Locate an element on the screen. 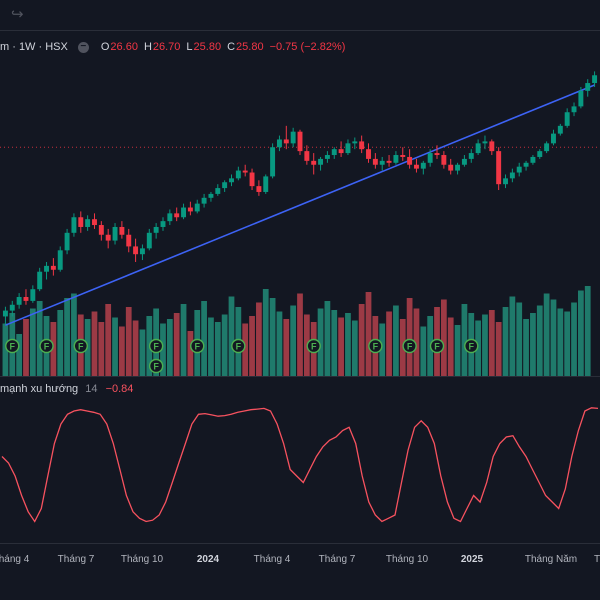 The height and width of the screenshot is (600, 600). time-axis-separator is located at coordinates (300, 543).